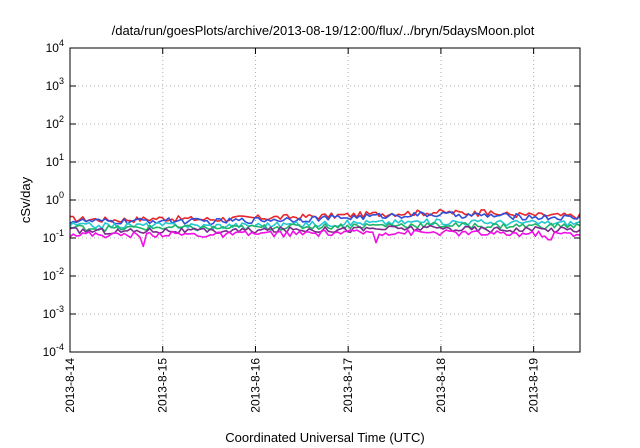 The height and width of the screenshot is (448, 640). I want to click on y-axis-label: cSv/day, so click(25, 199).